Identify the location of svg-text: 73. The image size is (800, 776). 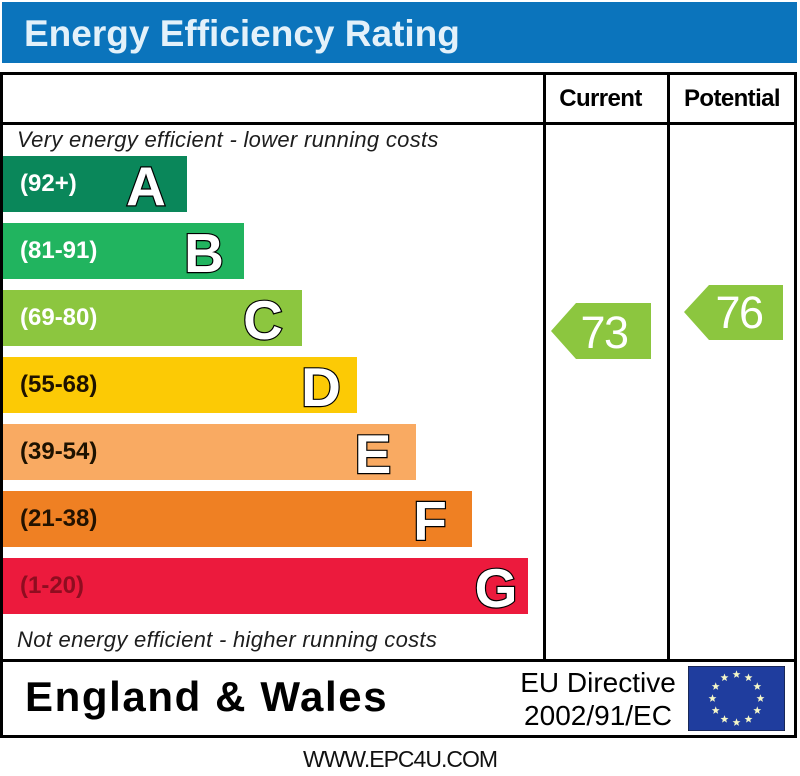
(604, 332).